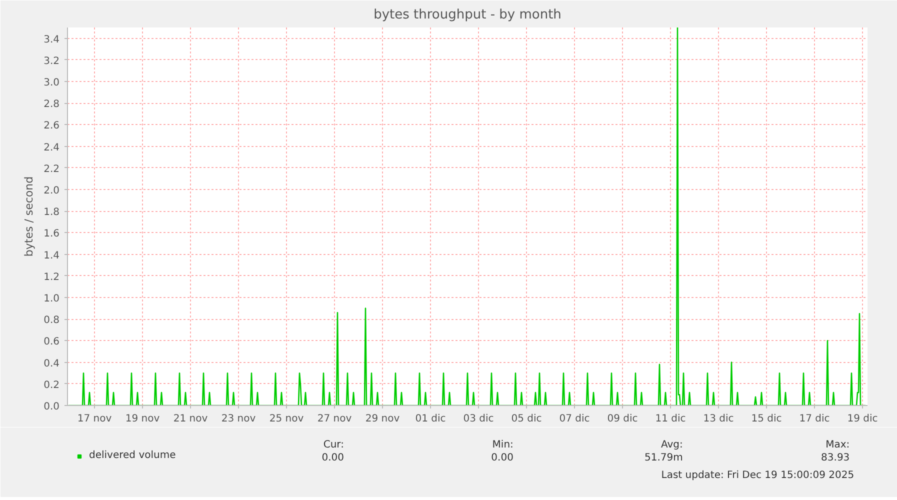  Describe the element at coordinates (478, 419) in the screenshot. I see `x-tick-label: 03 dic` at that location.